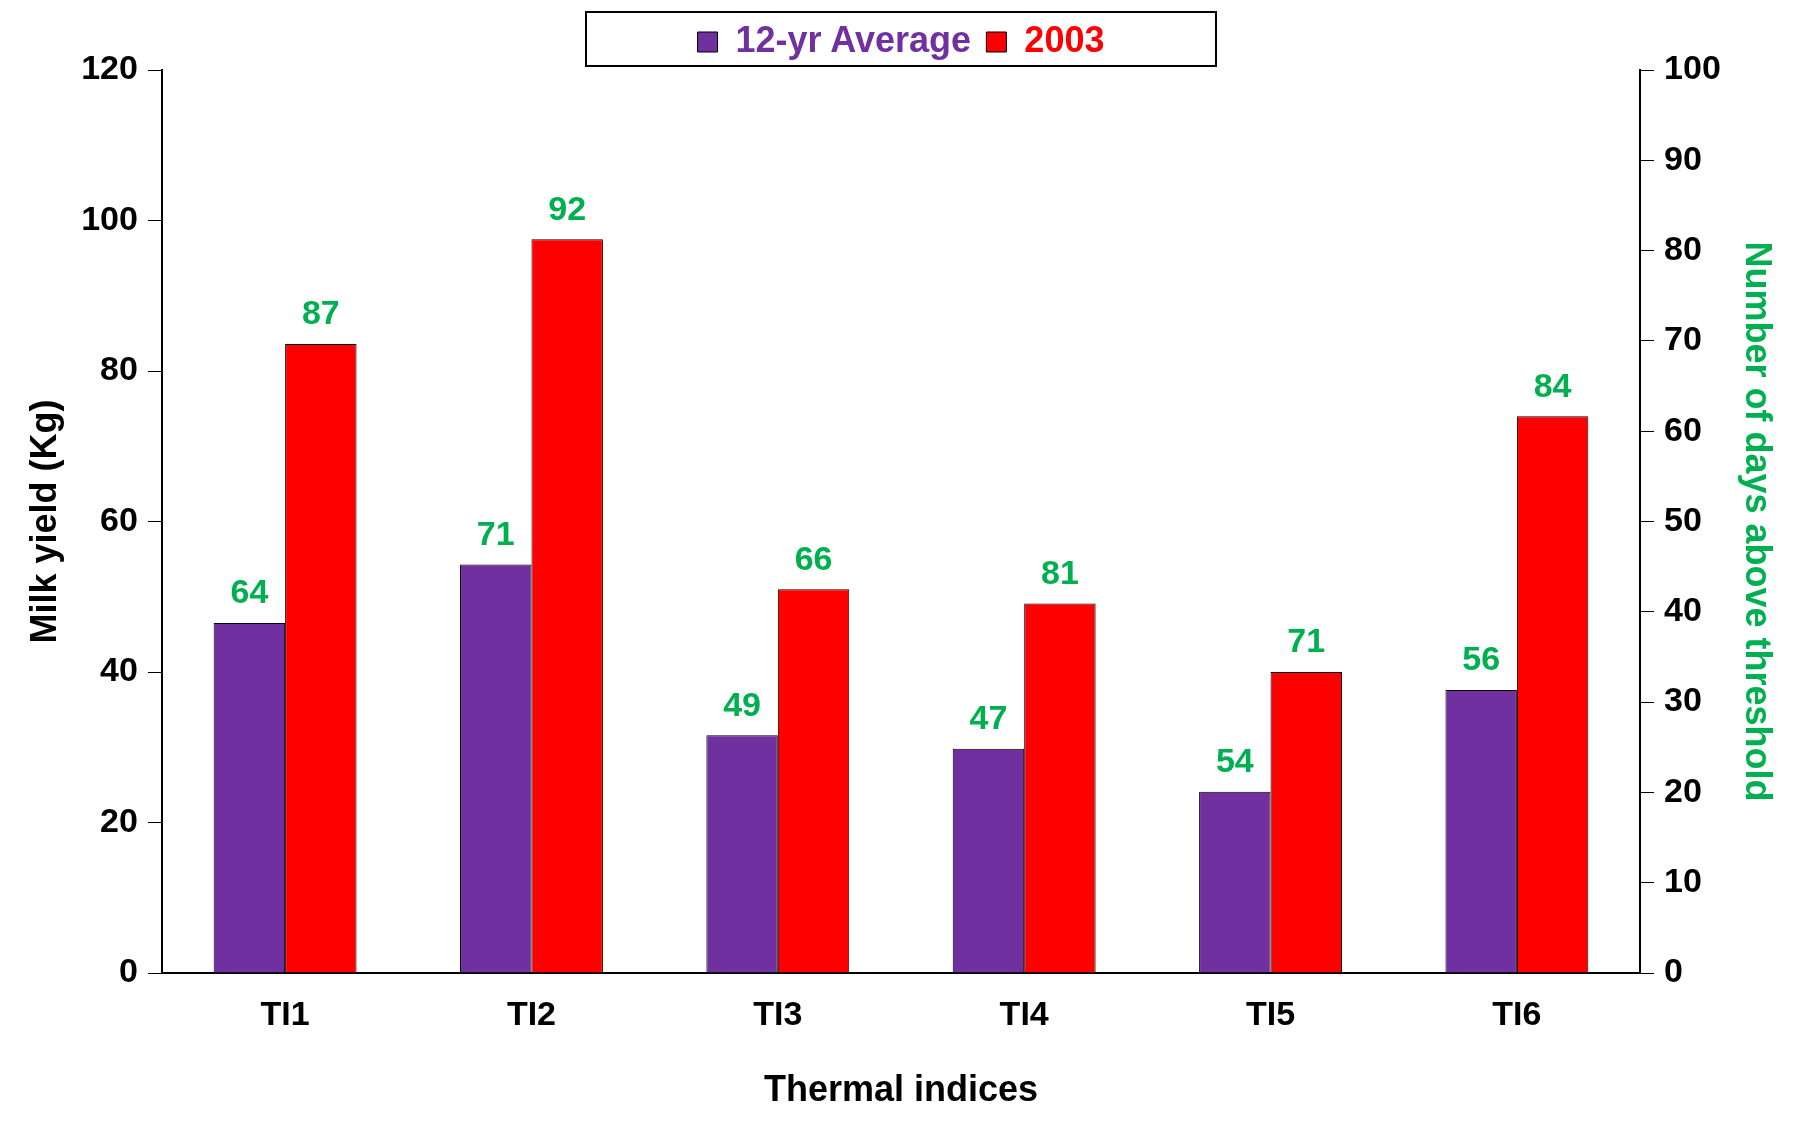 The height and width of the screenshot is (1137, 1802). What do you see at coordinates (43, 521) in the screenshot?
I see `y-axis-title: Milk yield (Kg)` at bounding box center [43, 521].